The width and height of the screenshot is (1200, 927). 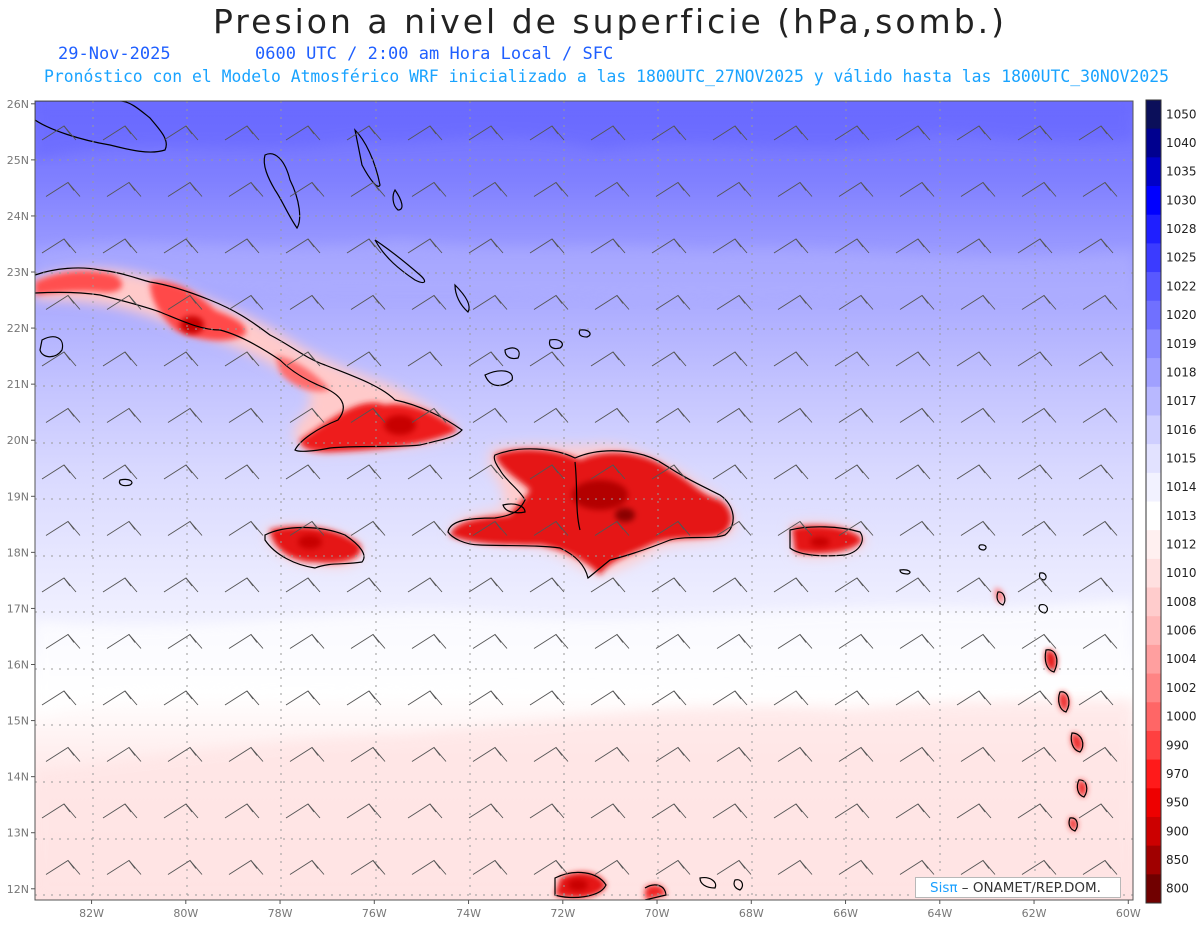 I want to click on lon-label: 60W, so click(x=1128, y=913).